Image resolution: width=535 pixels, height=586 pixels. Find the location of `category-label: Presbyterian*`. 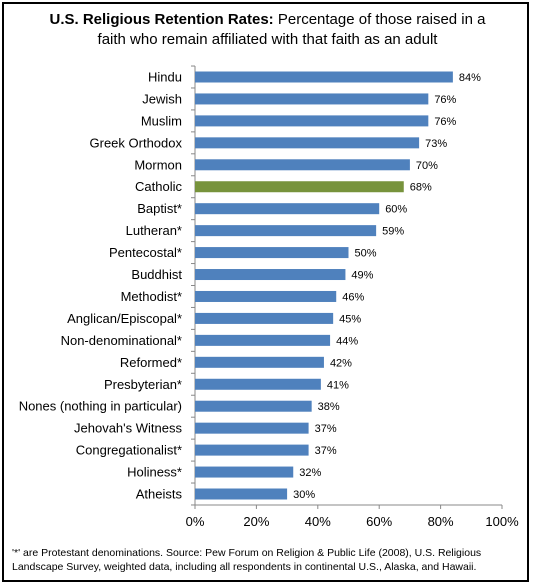

category-label: Presbyterian* is located at coordinates (143, 384).